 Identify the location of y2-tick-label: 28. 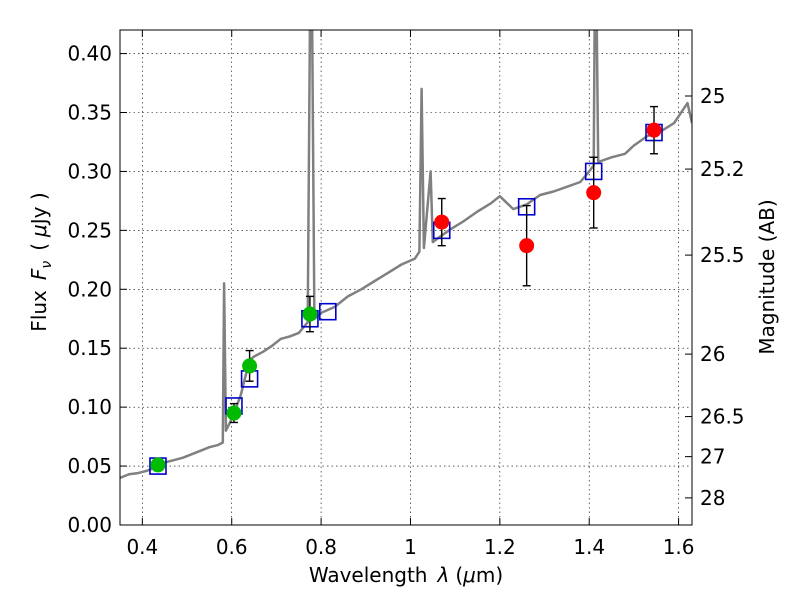
(712, 498).